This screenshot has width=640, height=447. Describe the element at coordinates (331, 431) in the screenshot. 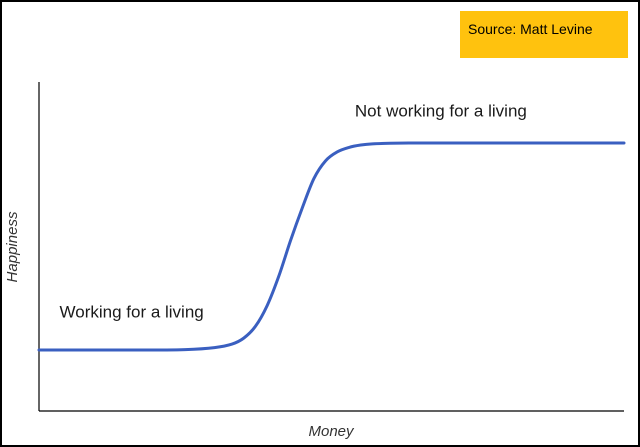

I see `x-axis-title: Money` at that location.